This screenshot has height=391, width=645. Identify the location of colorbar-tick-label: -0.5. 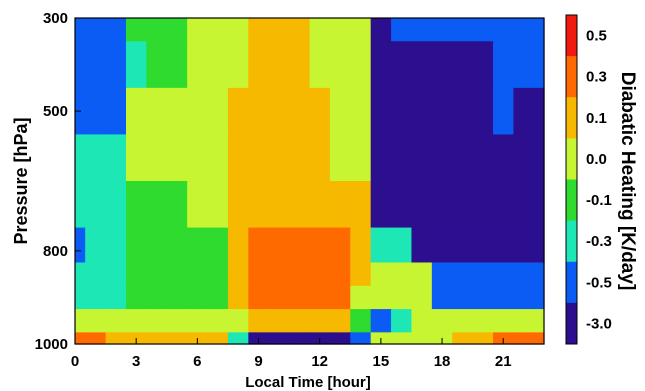
(599, 282).